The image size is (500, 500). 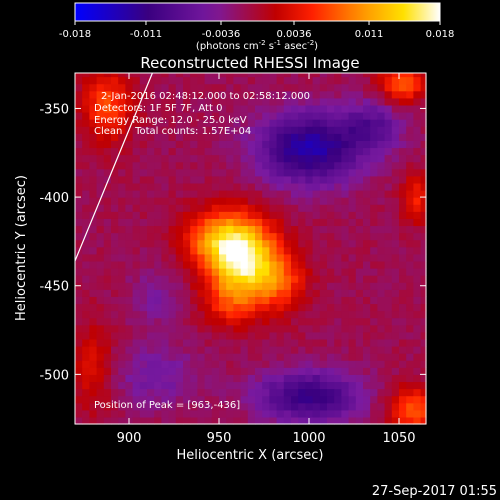 What do you see at coordinates (249, 63) in the screenshot?
I see `chart-title: Reconstructed RHESSI Image` at bounding box center [249, 63].